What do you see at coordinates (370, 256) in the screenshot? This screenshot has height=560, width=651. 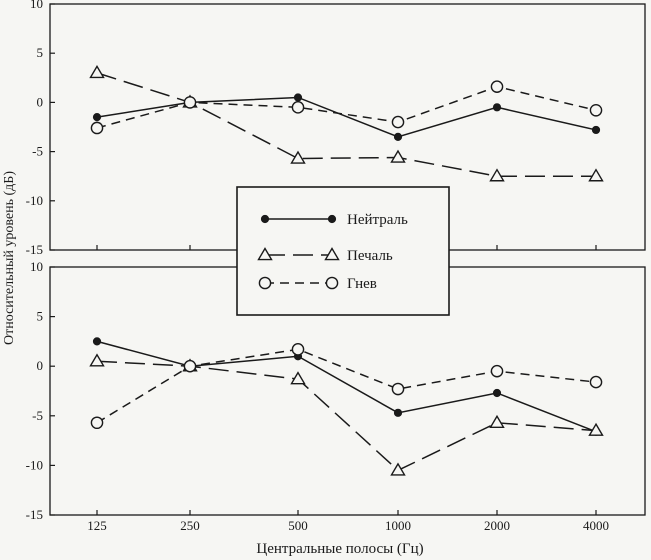 I see `legend-label: Печаль` at bounding box center [370, 256].